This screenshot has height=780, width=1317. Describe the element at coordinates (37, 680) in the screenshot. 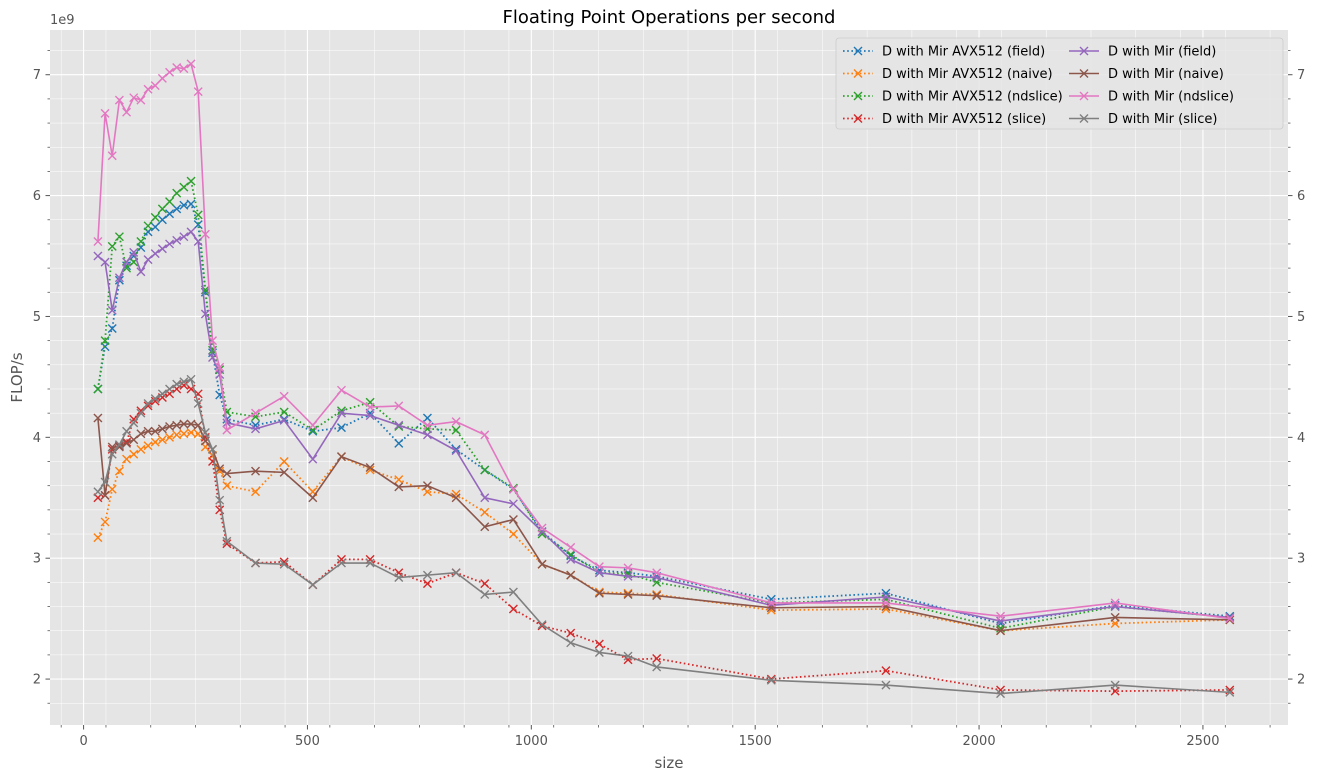

I see `y-tick-label: 2` at that location.